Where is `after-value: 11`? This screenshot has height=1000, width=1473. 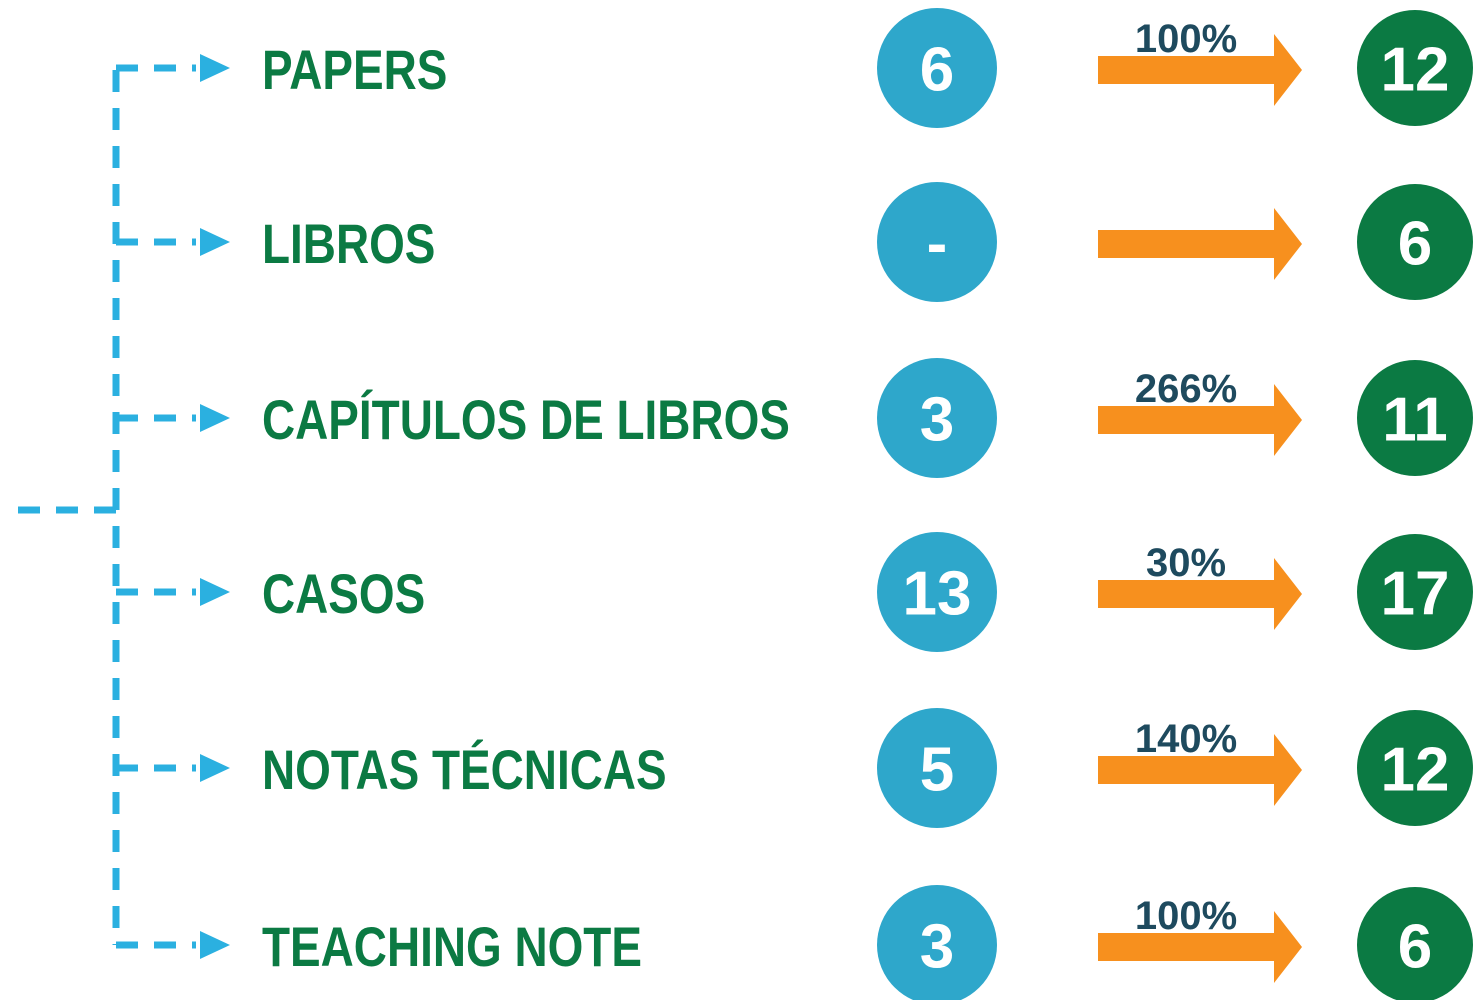 after-value: 11 is located at coordinates (1415, 420).